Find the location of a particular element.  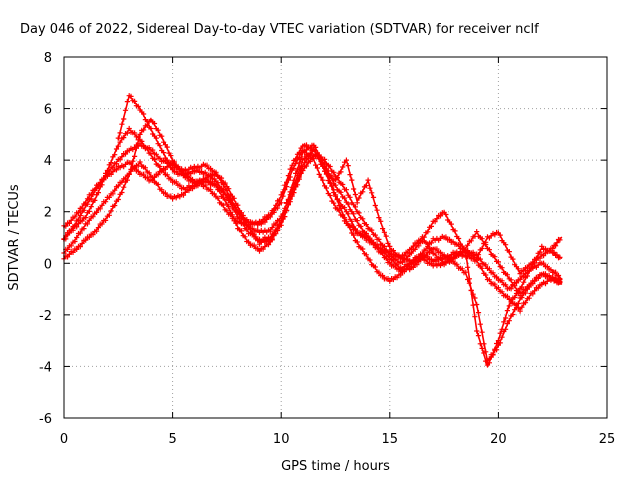

y-tick-label: -4 is located at coordinates (45, 367).